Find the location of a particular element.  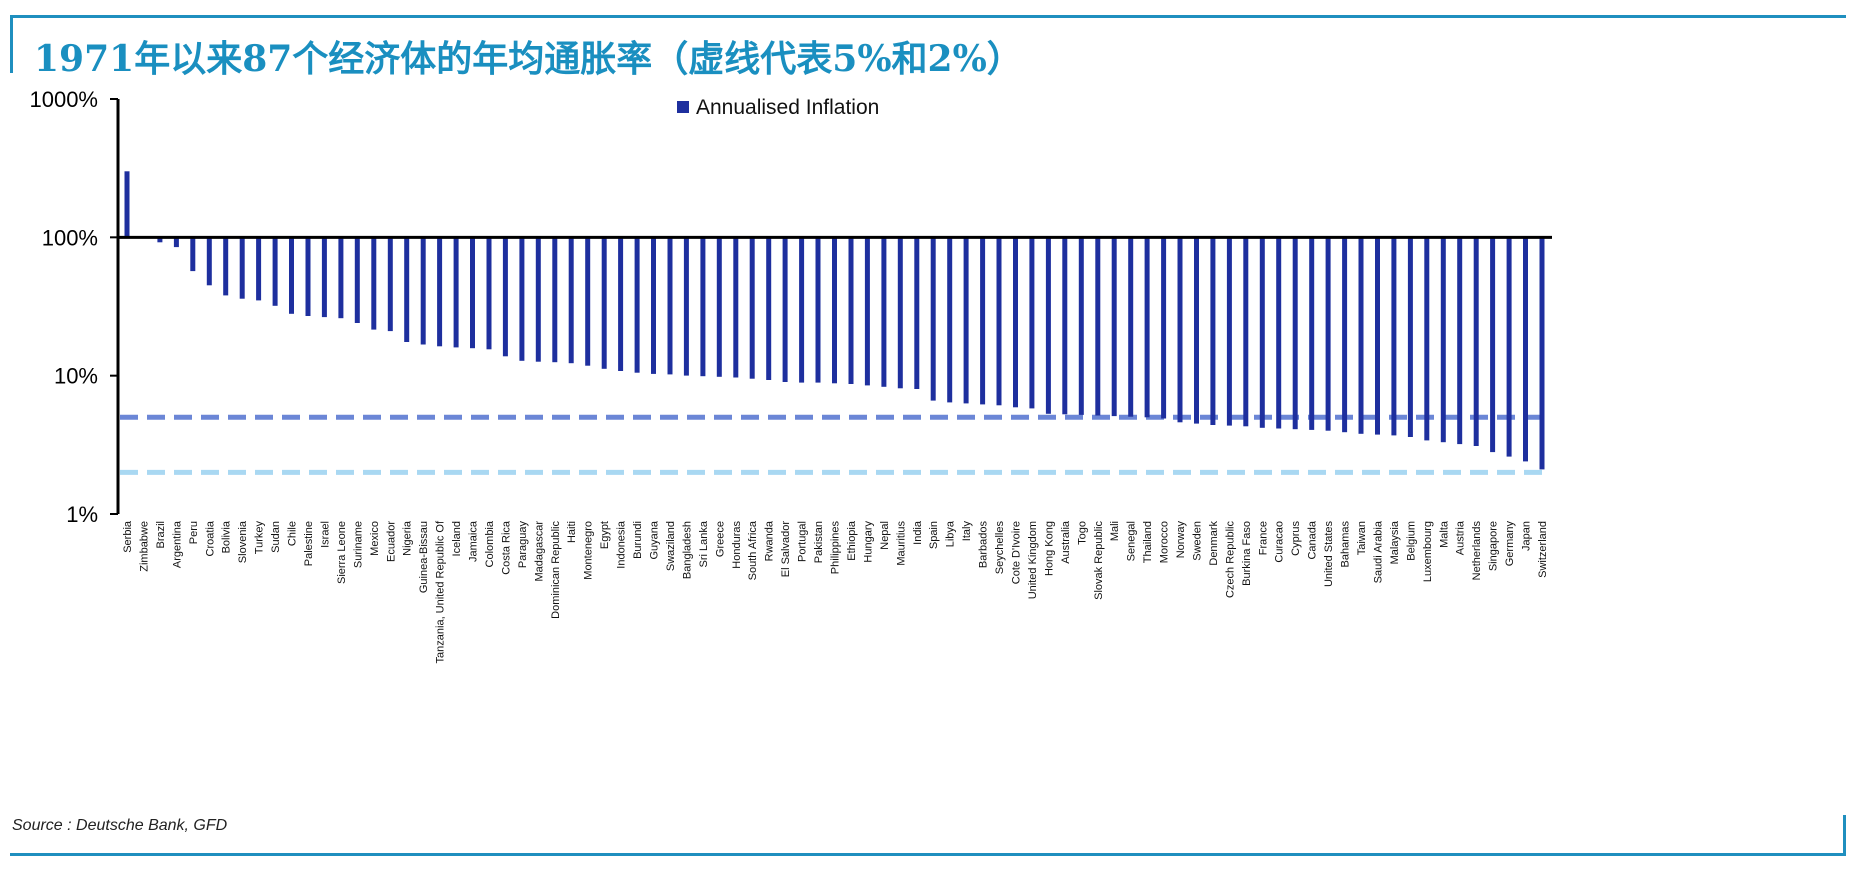

x-category-label: Israel is located at coordinates (325, 534).